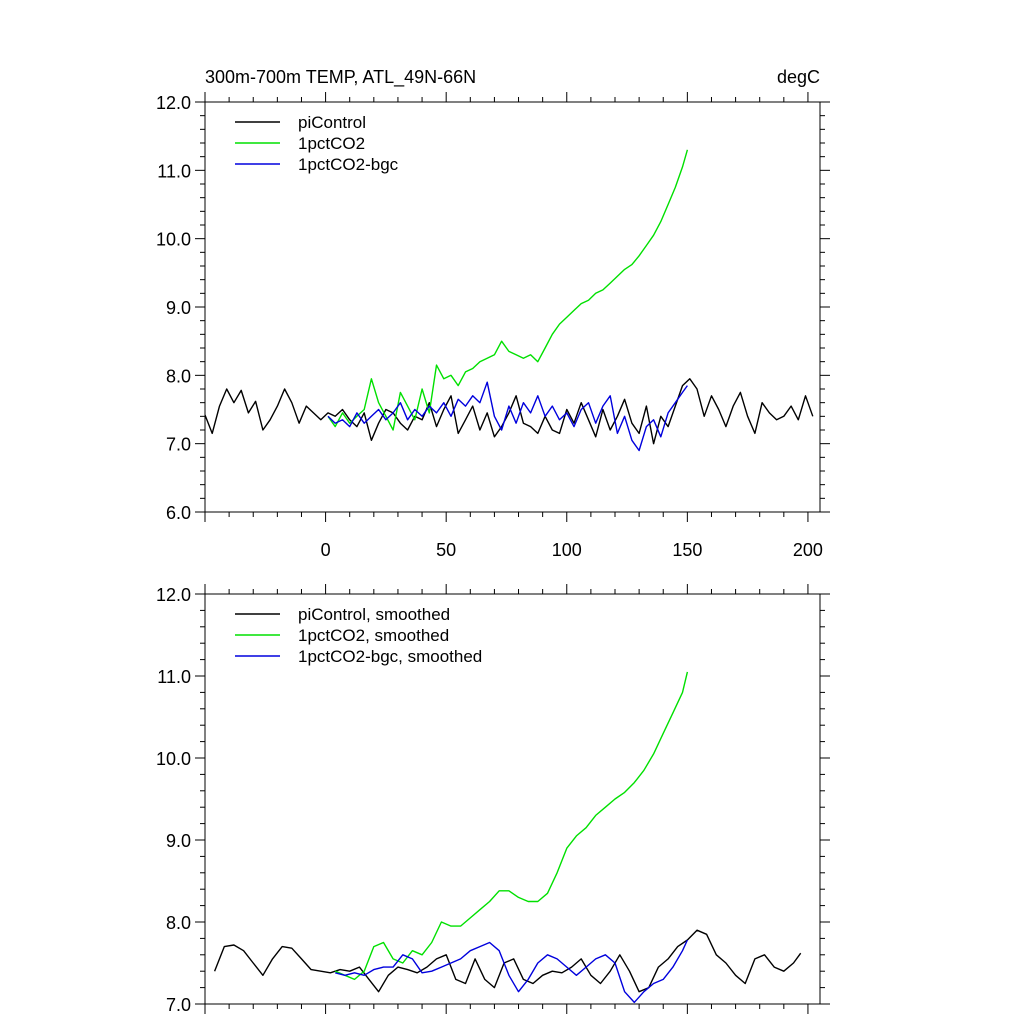  Describe the element at coordinates (512, 971) in the screenshot. I see `bottom-series-1pctco2-bgc-smoothed` at that location.